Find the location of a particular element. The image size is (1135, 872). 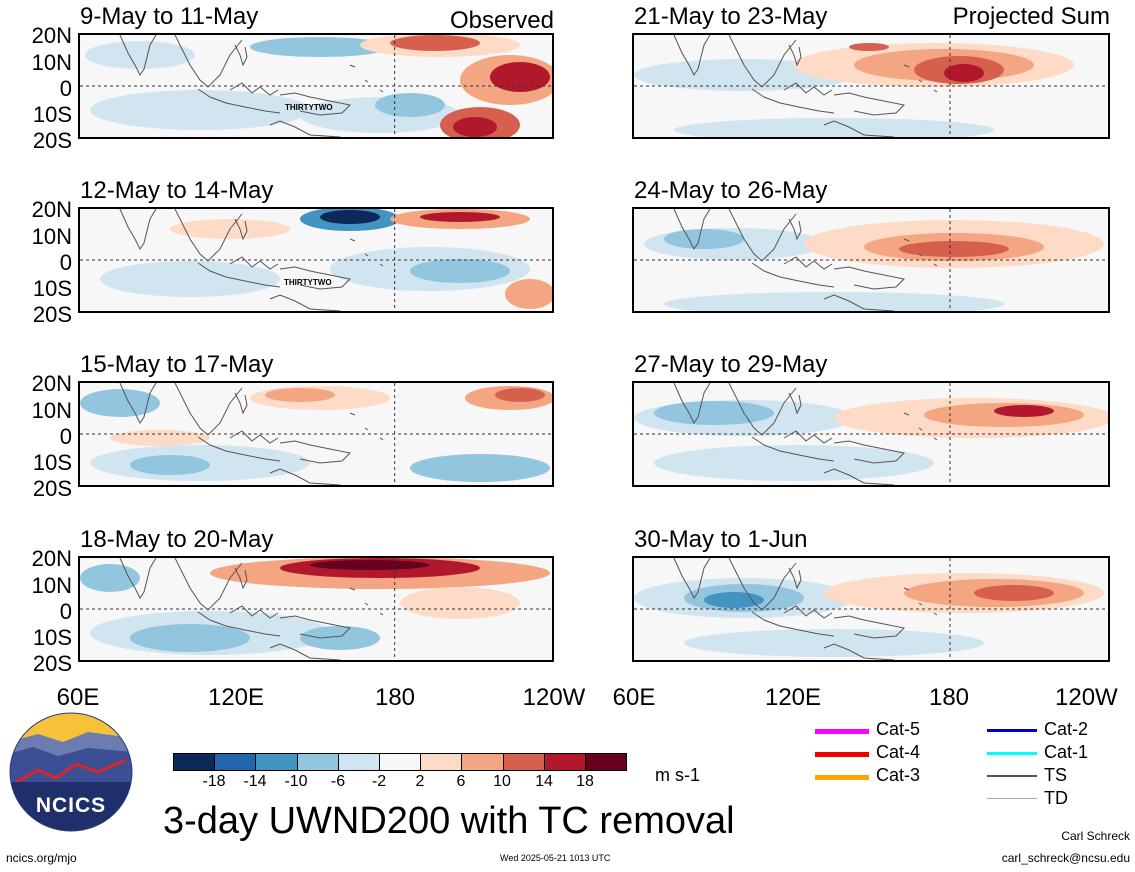

colorbar-tick-label: -10 is located at coordinates (296, 781).